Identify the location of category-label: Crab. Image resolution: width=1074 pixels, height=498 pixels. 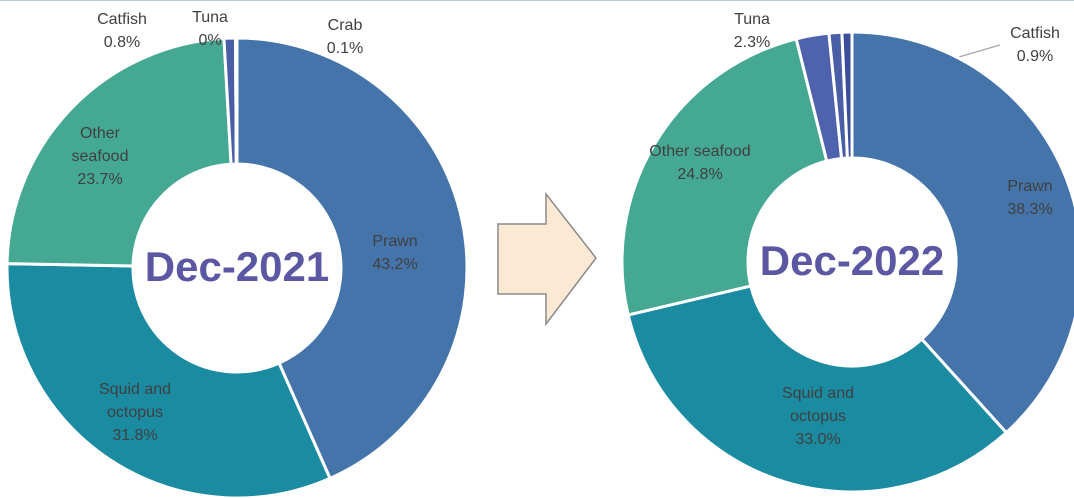
(345, 25).